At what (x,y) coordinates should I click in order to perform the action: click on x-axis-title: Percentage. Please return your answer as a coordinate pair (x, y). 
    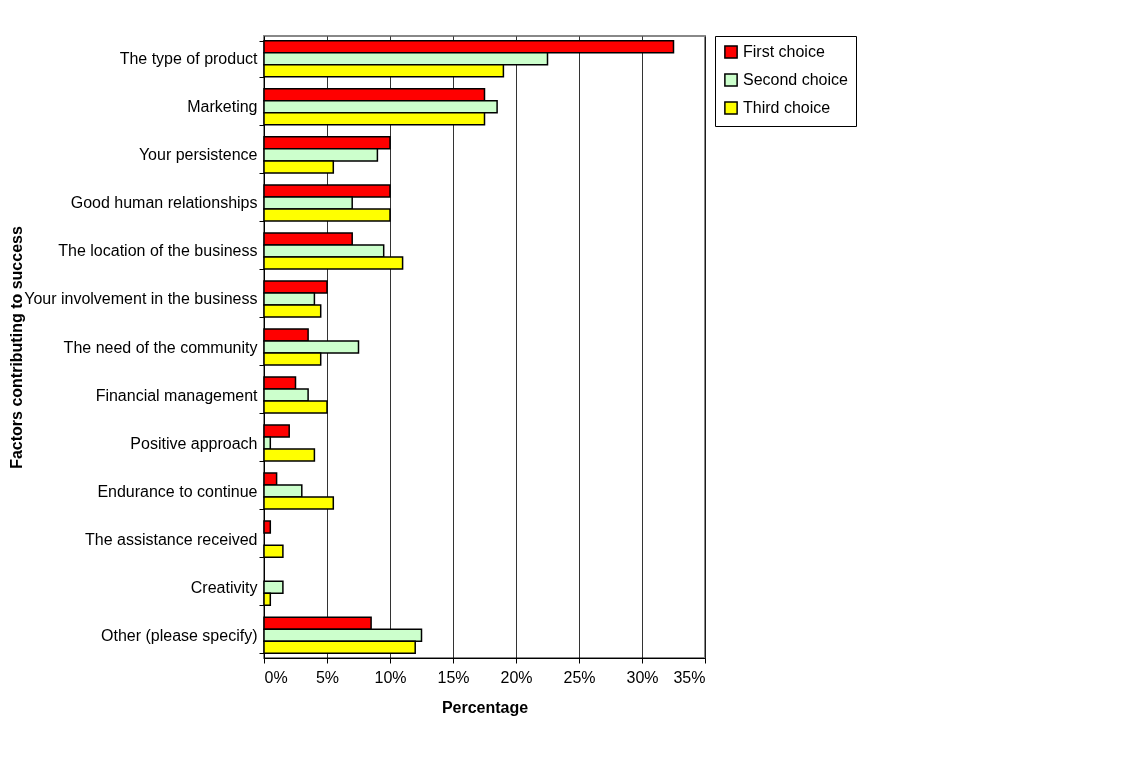
    Looking at the image, I should click on (485, 707).